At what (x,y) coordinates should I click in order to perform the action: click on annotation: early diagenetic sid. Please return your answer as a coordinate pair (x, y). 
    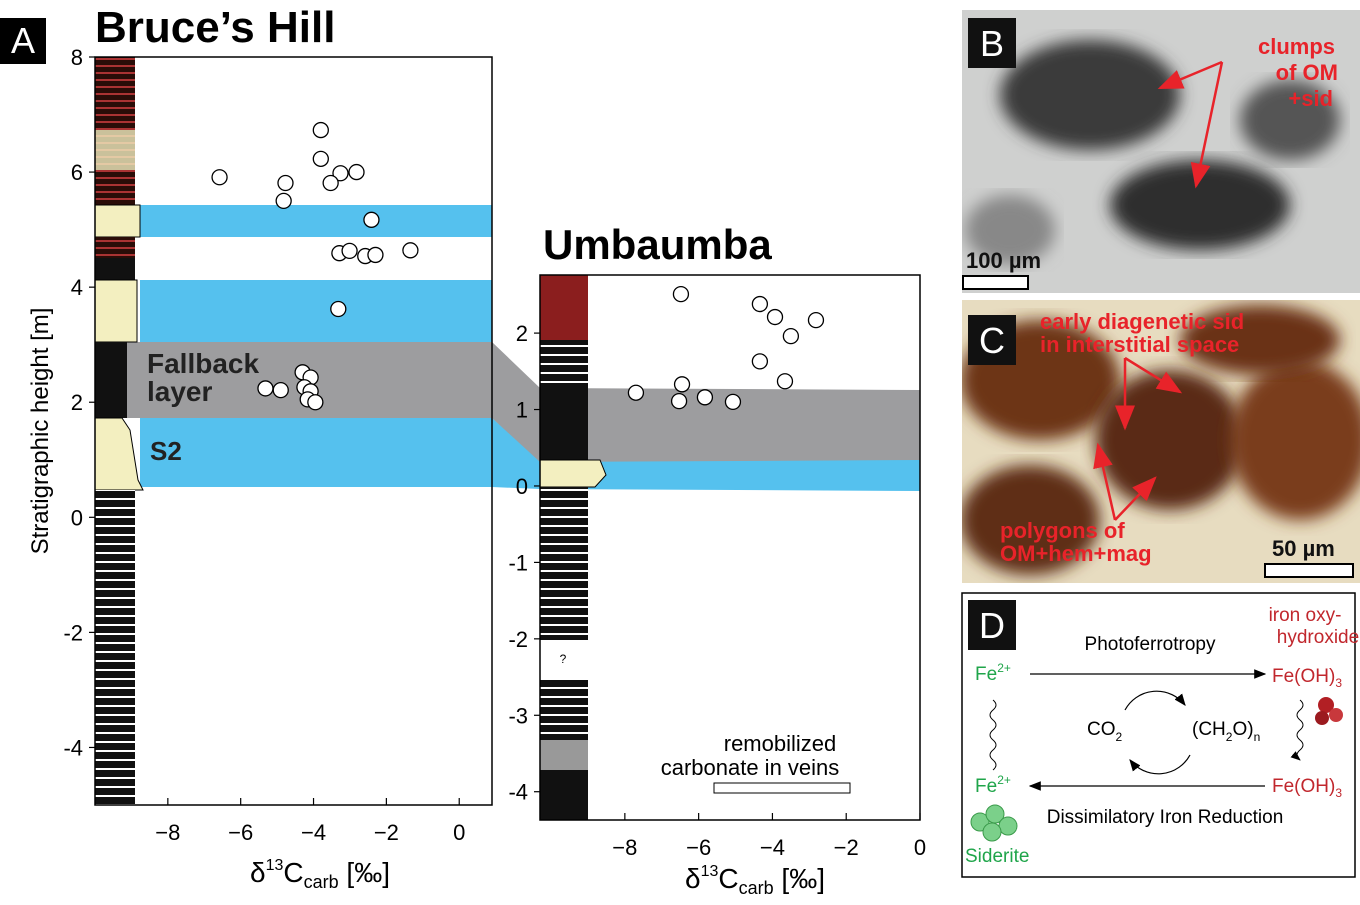
    Looking at the image, I should click on (1142, 321).